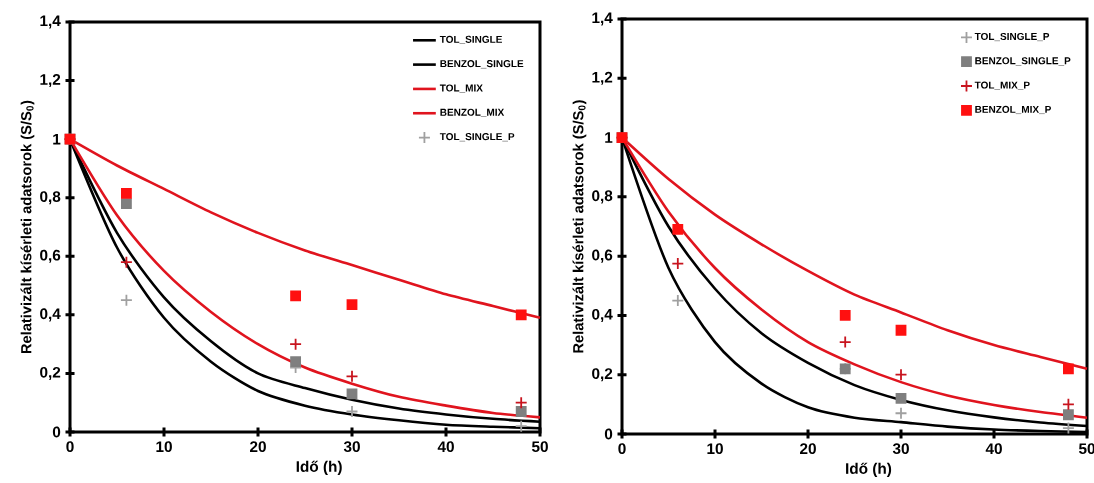 This screenshot has width=1094, height=483. I want to click on legend-label: BENZOL_SINGLE_P, so click(1023, 61).